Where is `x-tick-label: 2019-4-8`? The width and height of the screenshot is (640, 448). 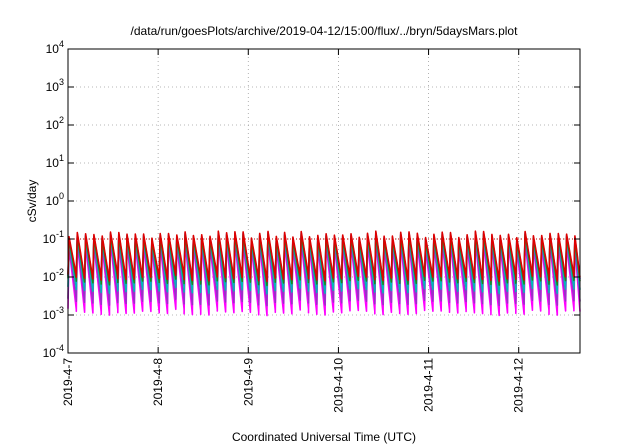 x-tick-label: 2019-4-8 is located at coordinates (158, 382).